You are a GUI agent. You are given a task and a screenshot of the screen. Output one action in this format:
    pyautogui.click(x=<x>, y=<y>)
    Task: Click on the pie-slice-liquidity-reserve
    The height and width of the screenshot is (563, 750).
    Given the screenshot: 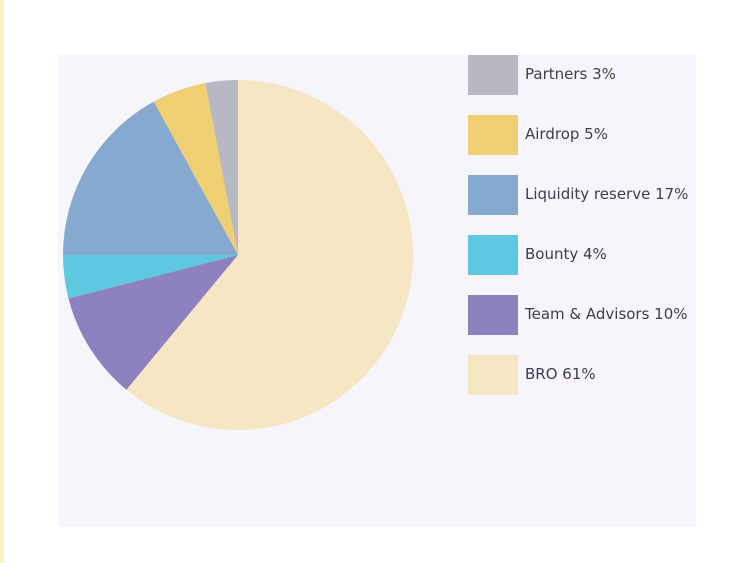 What is the action you would take?
    pyautogui.click(x=150, y=178)
    